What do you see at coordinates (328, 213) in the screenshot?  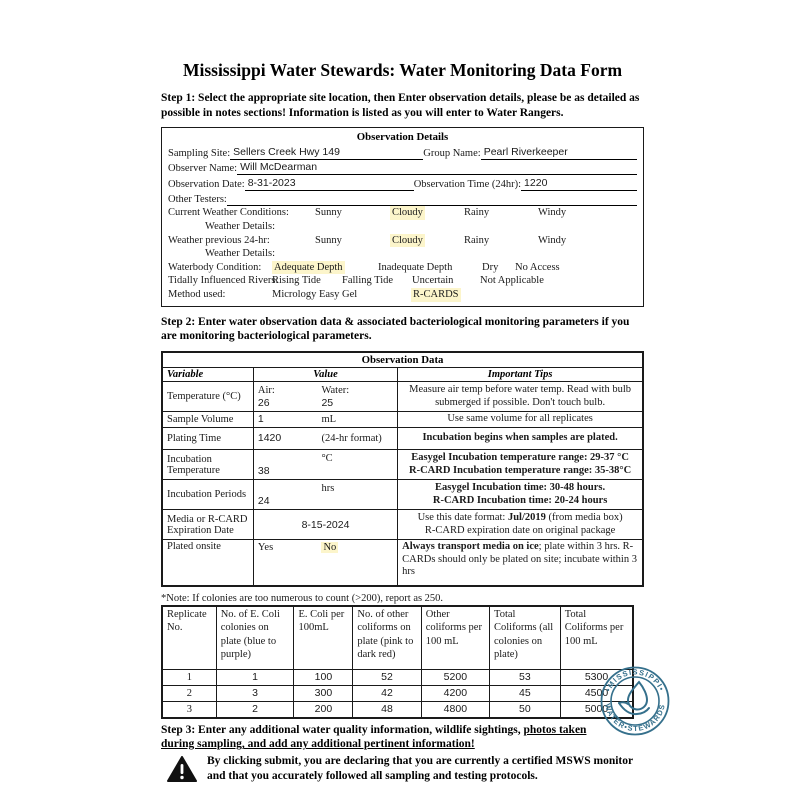 I see `weather-option-sunny: Sunny` at bounding box center [328, 213].